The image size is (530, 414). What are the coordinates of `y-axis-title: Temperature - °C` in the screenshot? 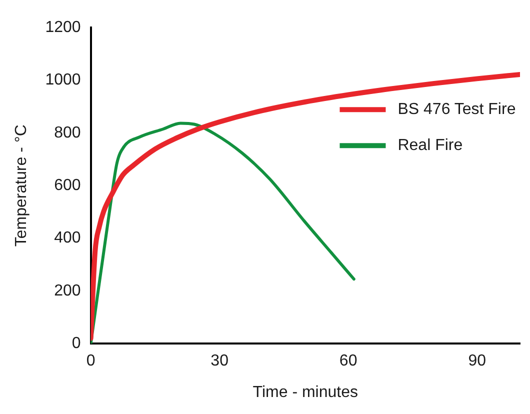 It's located at (21, 185).